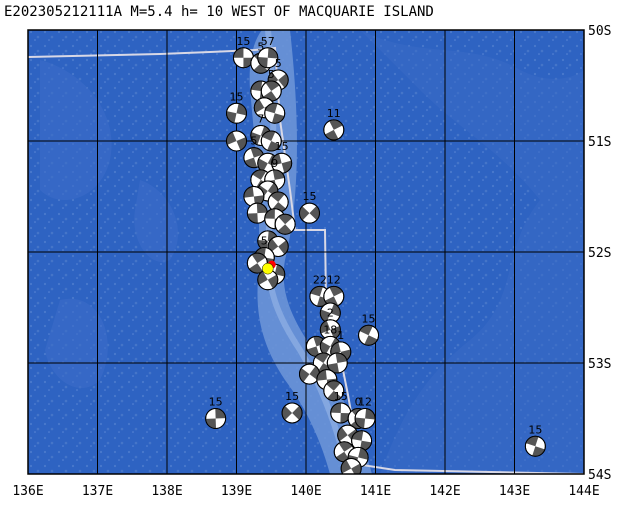  What do you see at coordinates (444, 491) in the screenshot?
I see `lon-tick-label: 142E` at bounding box center [444, 491].